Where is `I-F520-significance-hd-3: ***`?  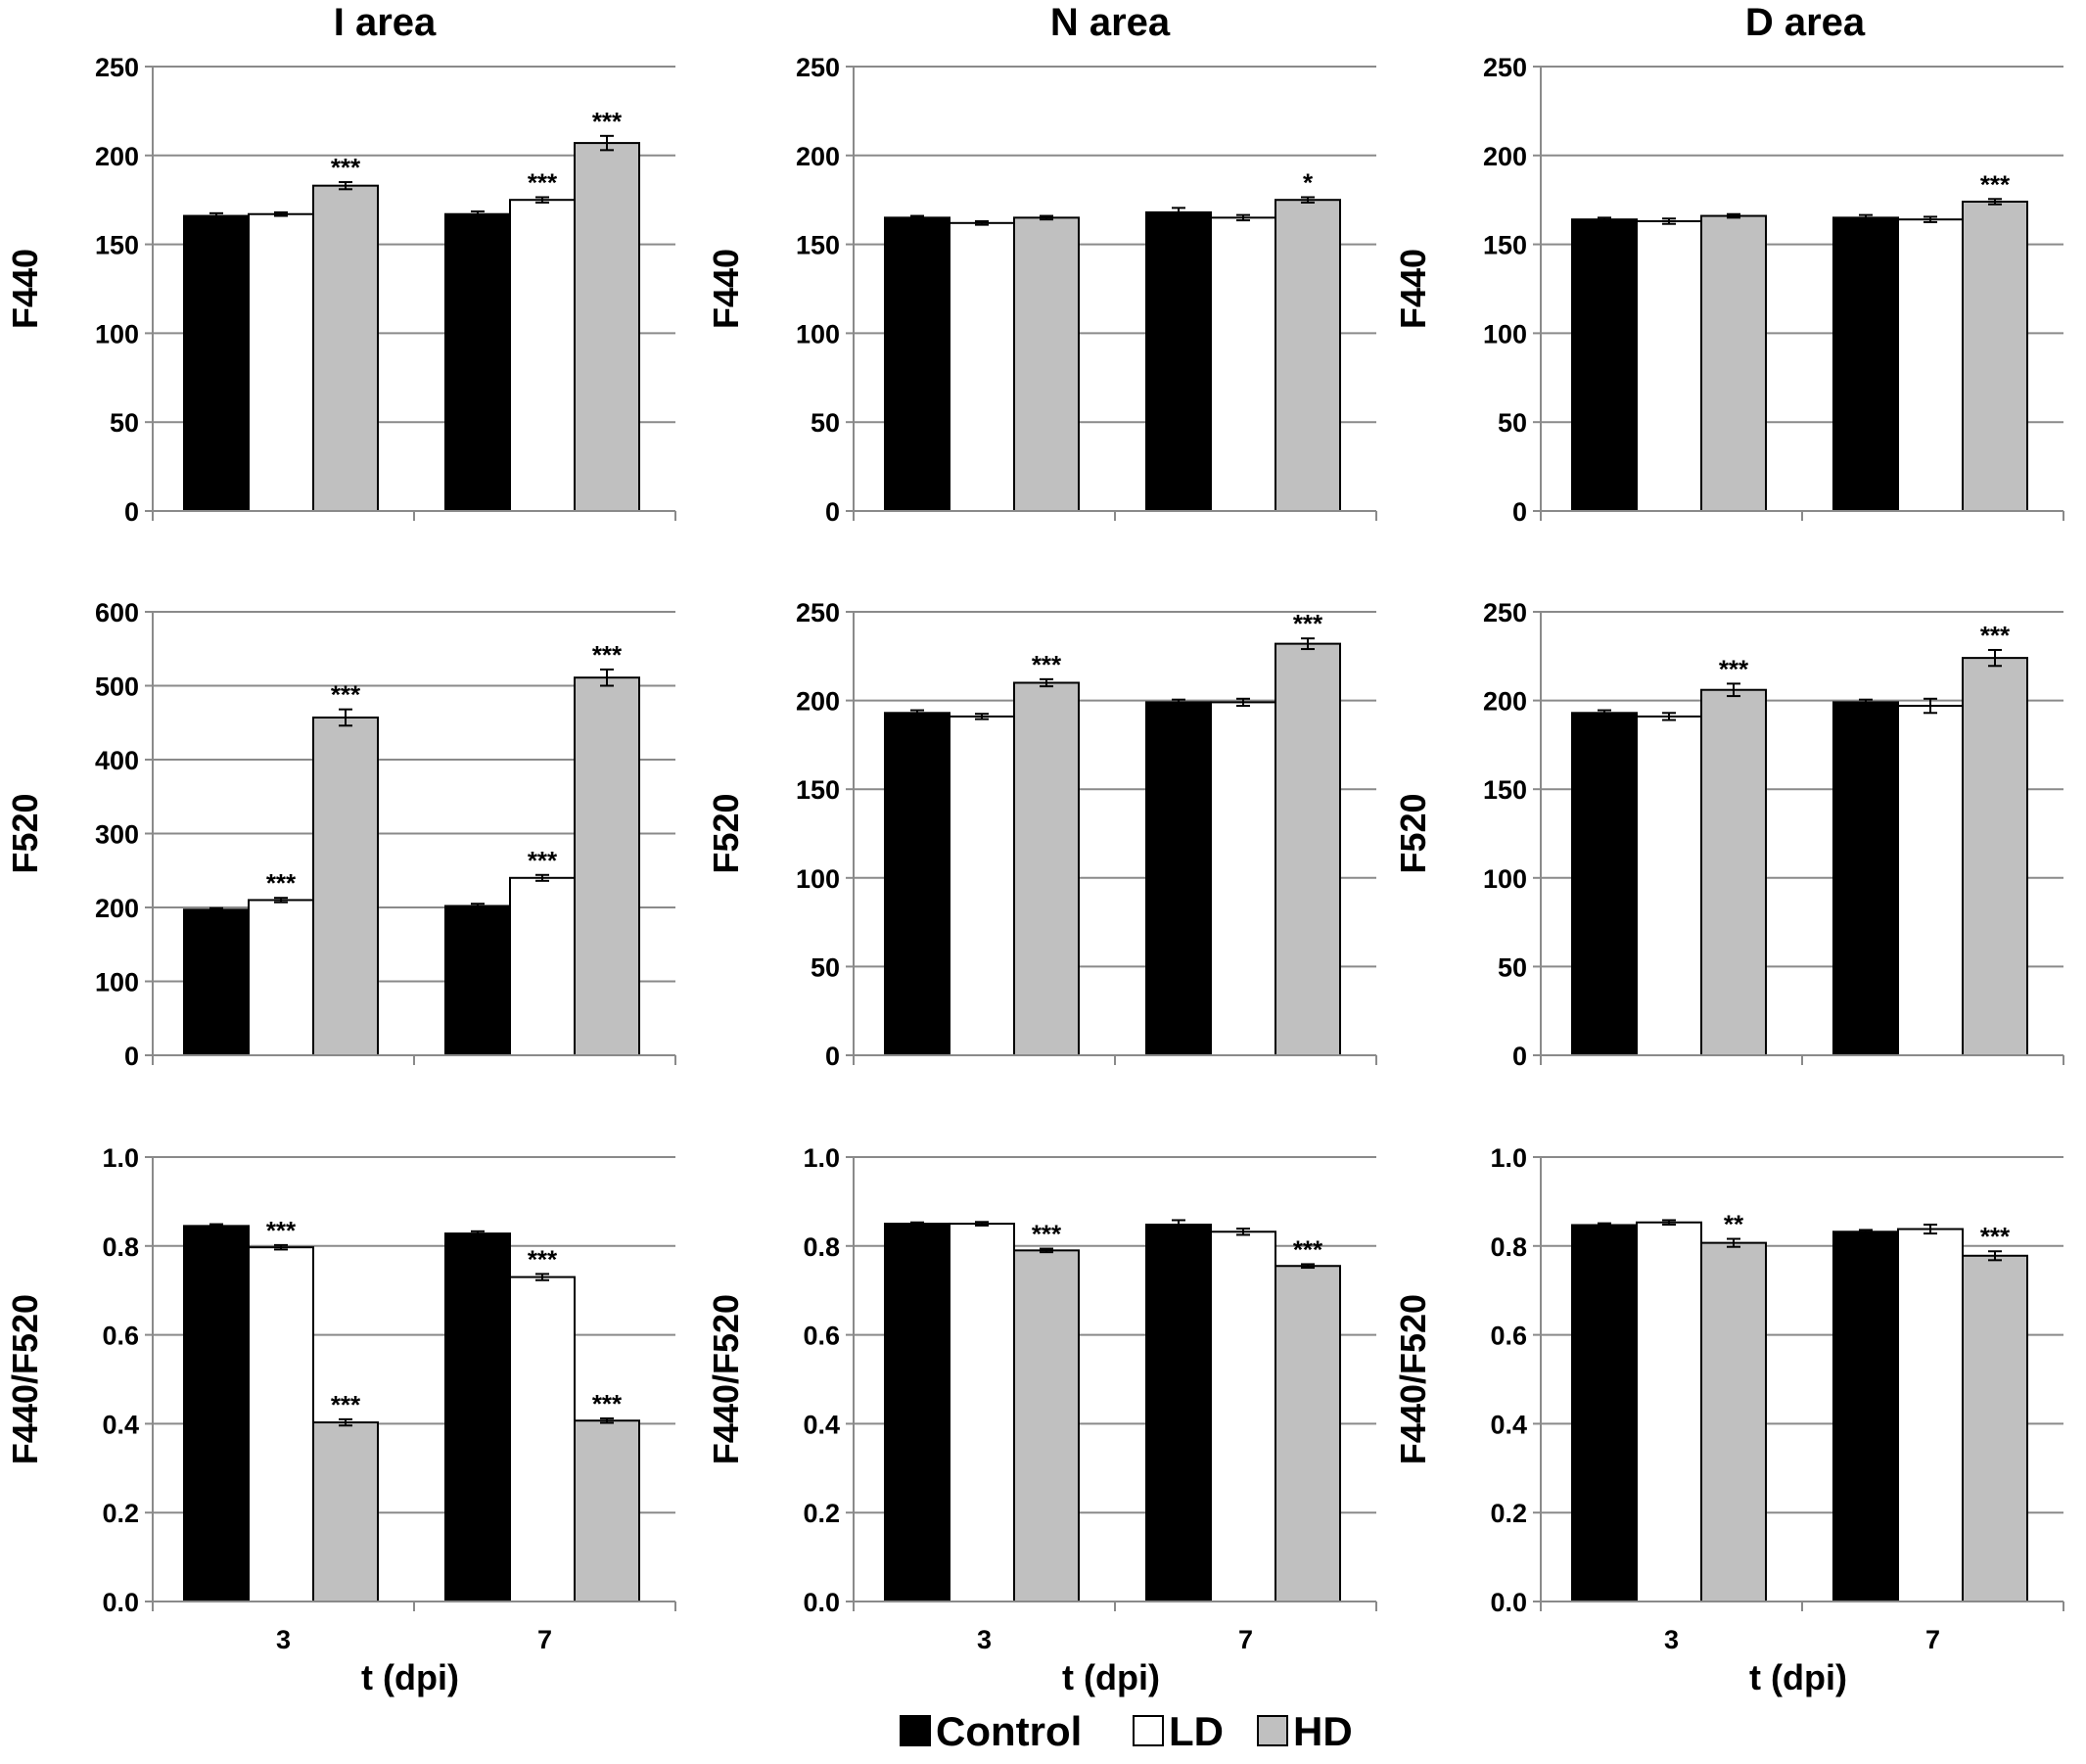 I-F520-significance-hd-3: *** is located at coordinates (346, 695).